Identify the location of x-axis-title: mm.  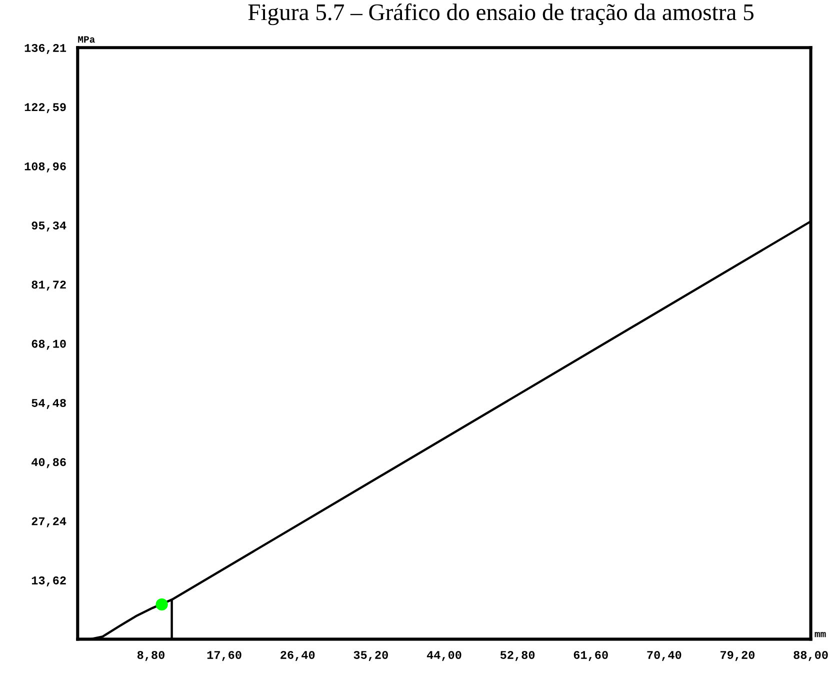
(820, 635).